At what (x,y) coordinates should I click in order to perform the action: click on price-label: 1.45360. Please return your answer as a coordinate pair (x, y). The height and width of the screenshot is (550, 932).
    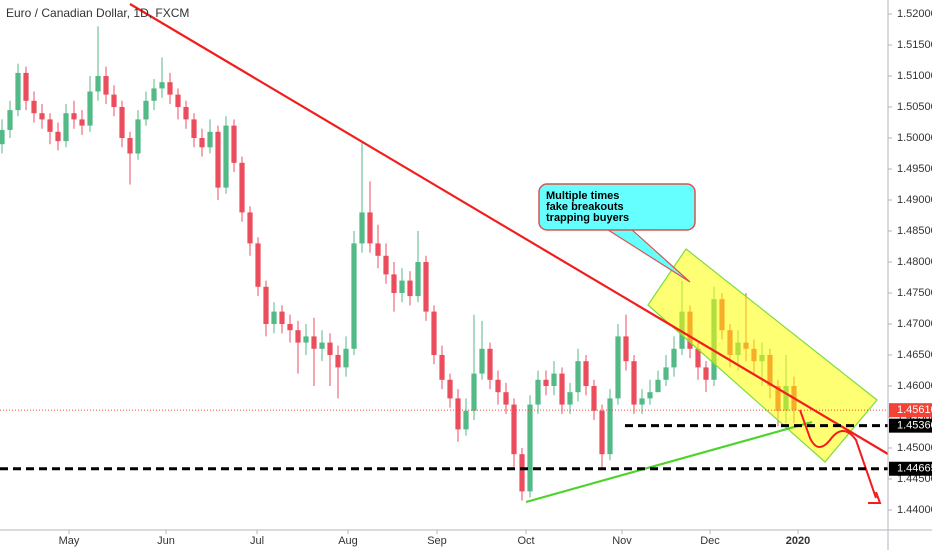
    Looking at the image, I should click on (914, 426).